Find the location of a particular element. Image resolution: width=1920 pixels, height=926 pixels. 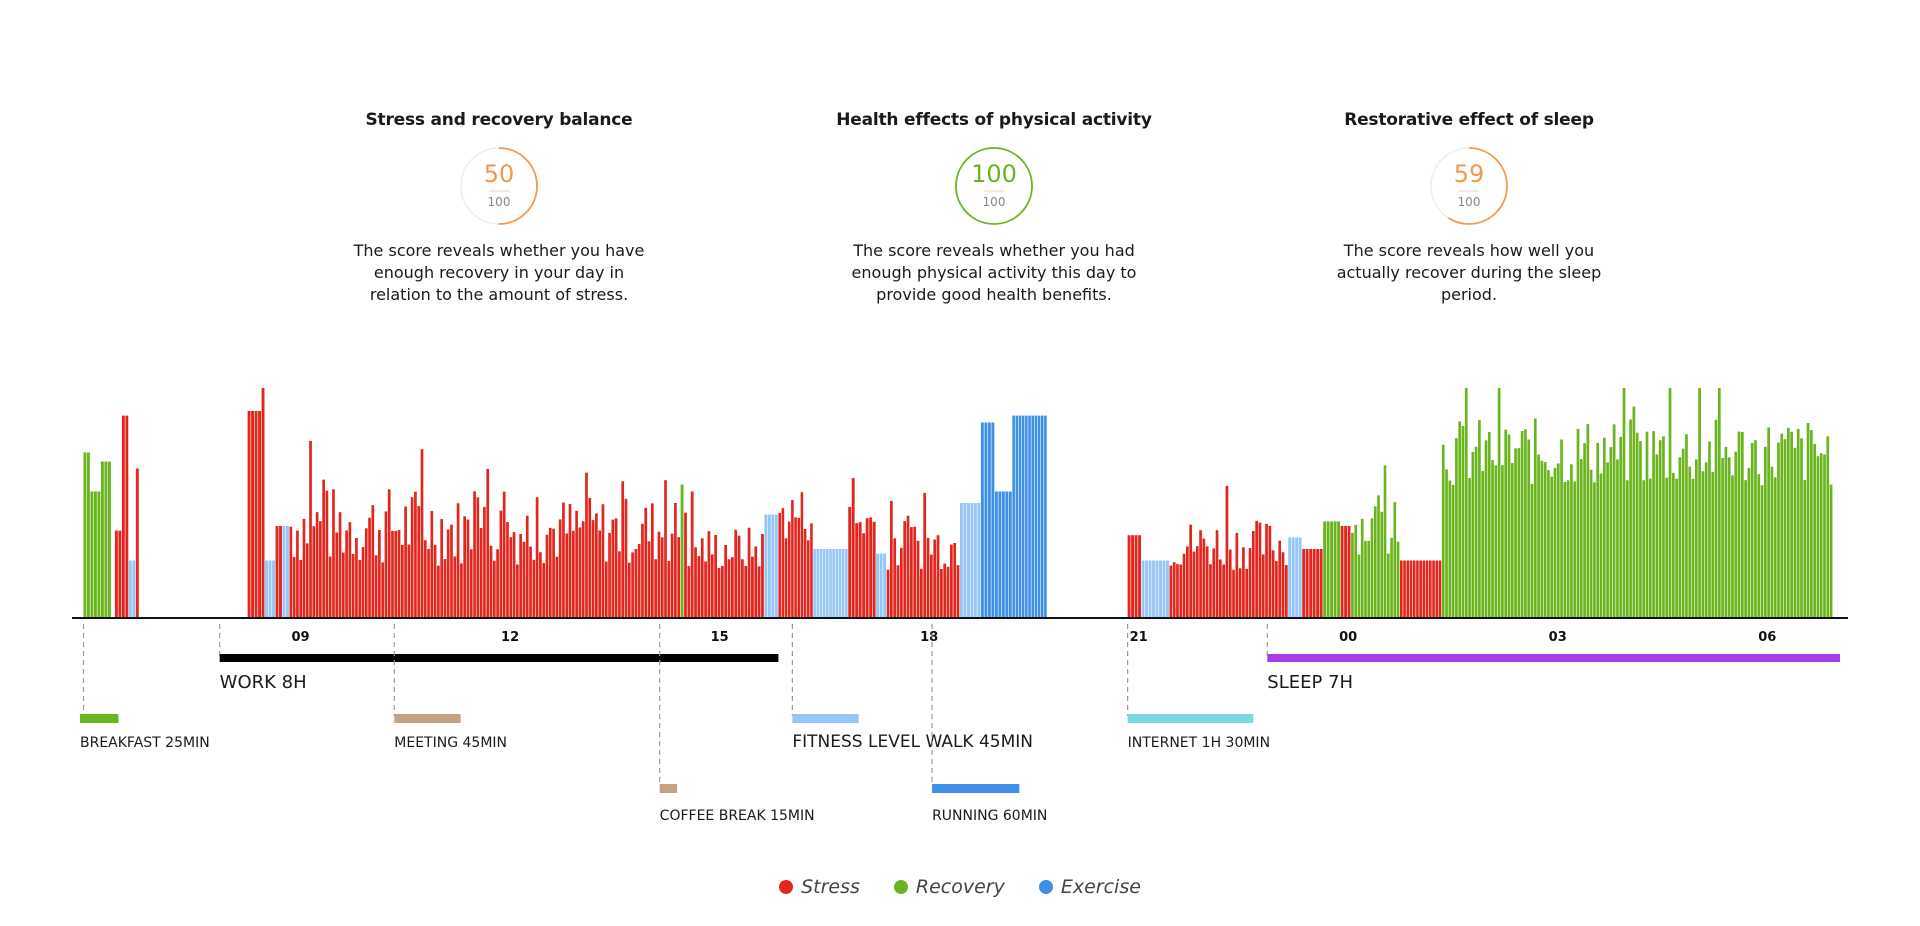

exercise-bar is located at coordinates (1039, 516).